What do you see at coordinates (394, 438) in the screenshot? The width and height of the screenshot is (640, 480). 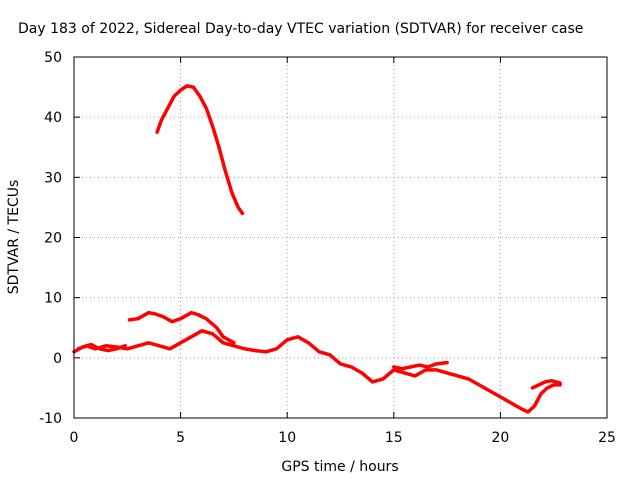 I see `x-tick-label: 15` at bounding box center [394, 438].